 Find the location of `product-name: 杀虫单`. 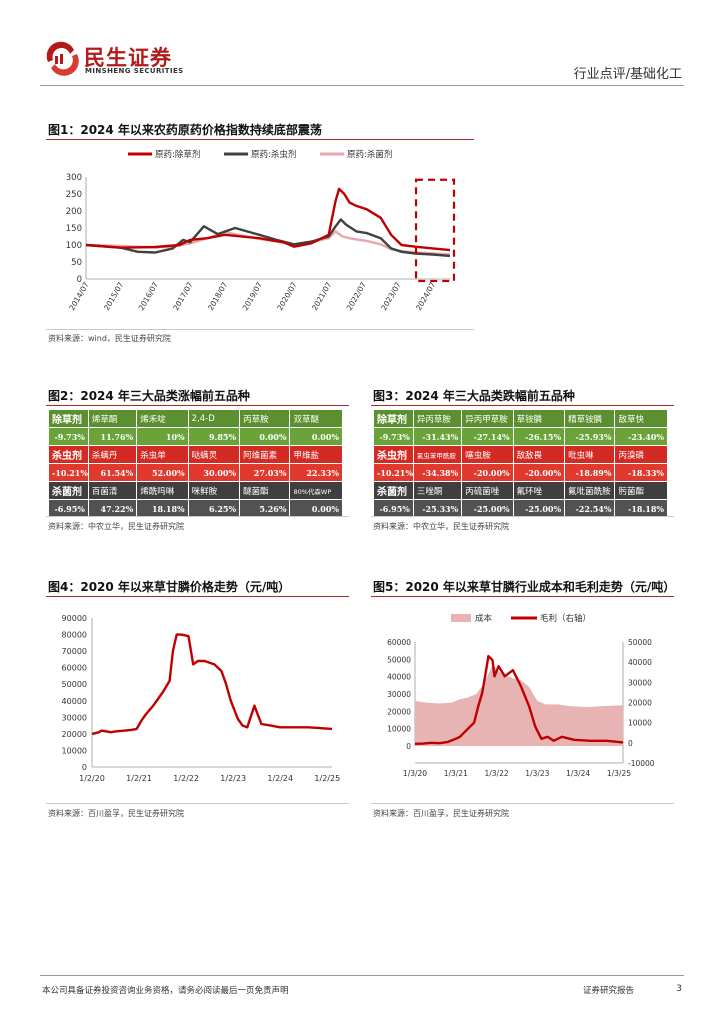

product-name: 杀虫单 is located at coordinates (162, 454).